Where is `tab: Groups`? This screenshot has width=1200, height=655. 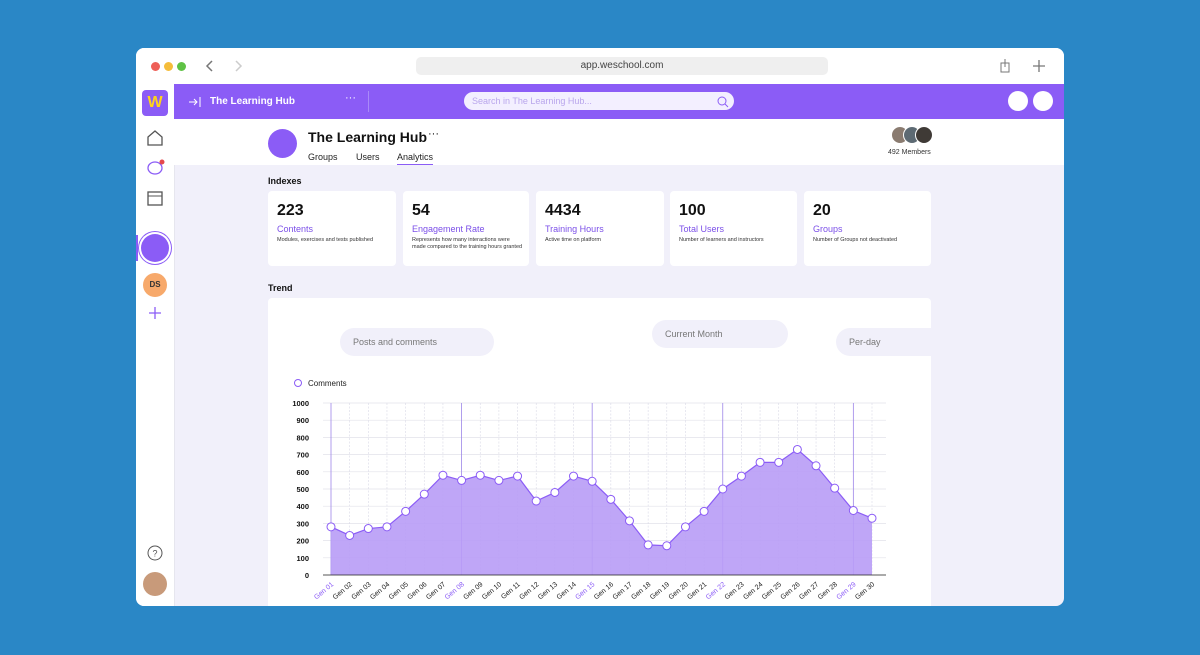
tab: Groups is located at coordinates (323, 157).